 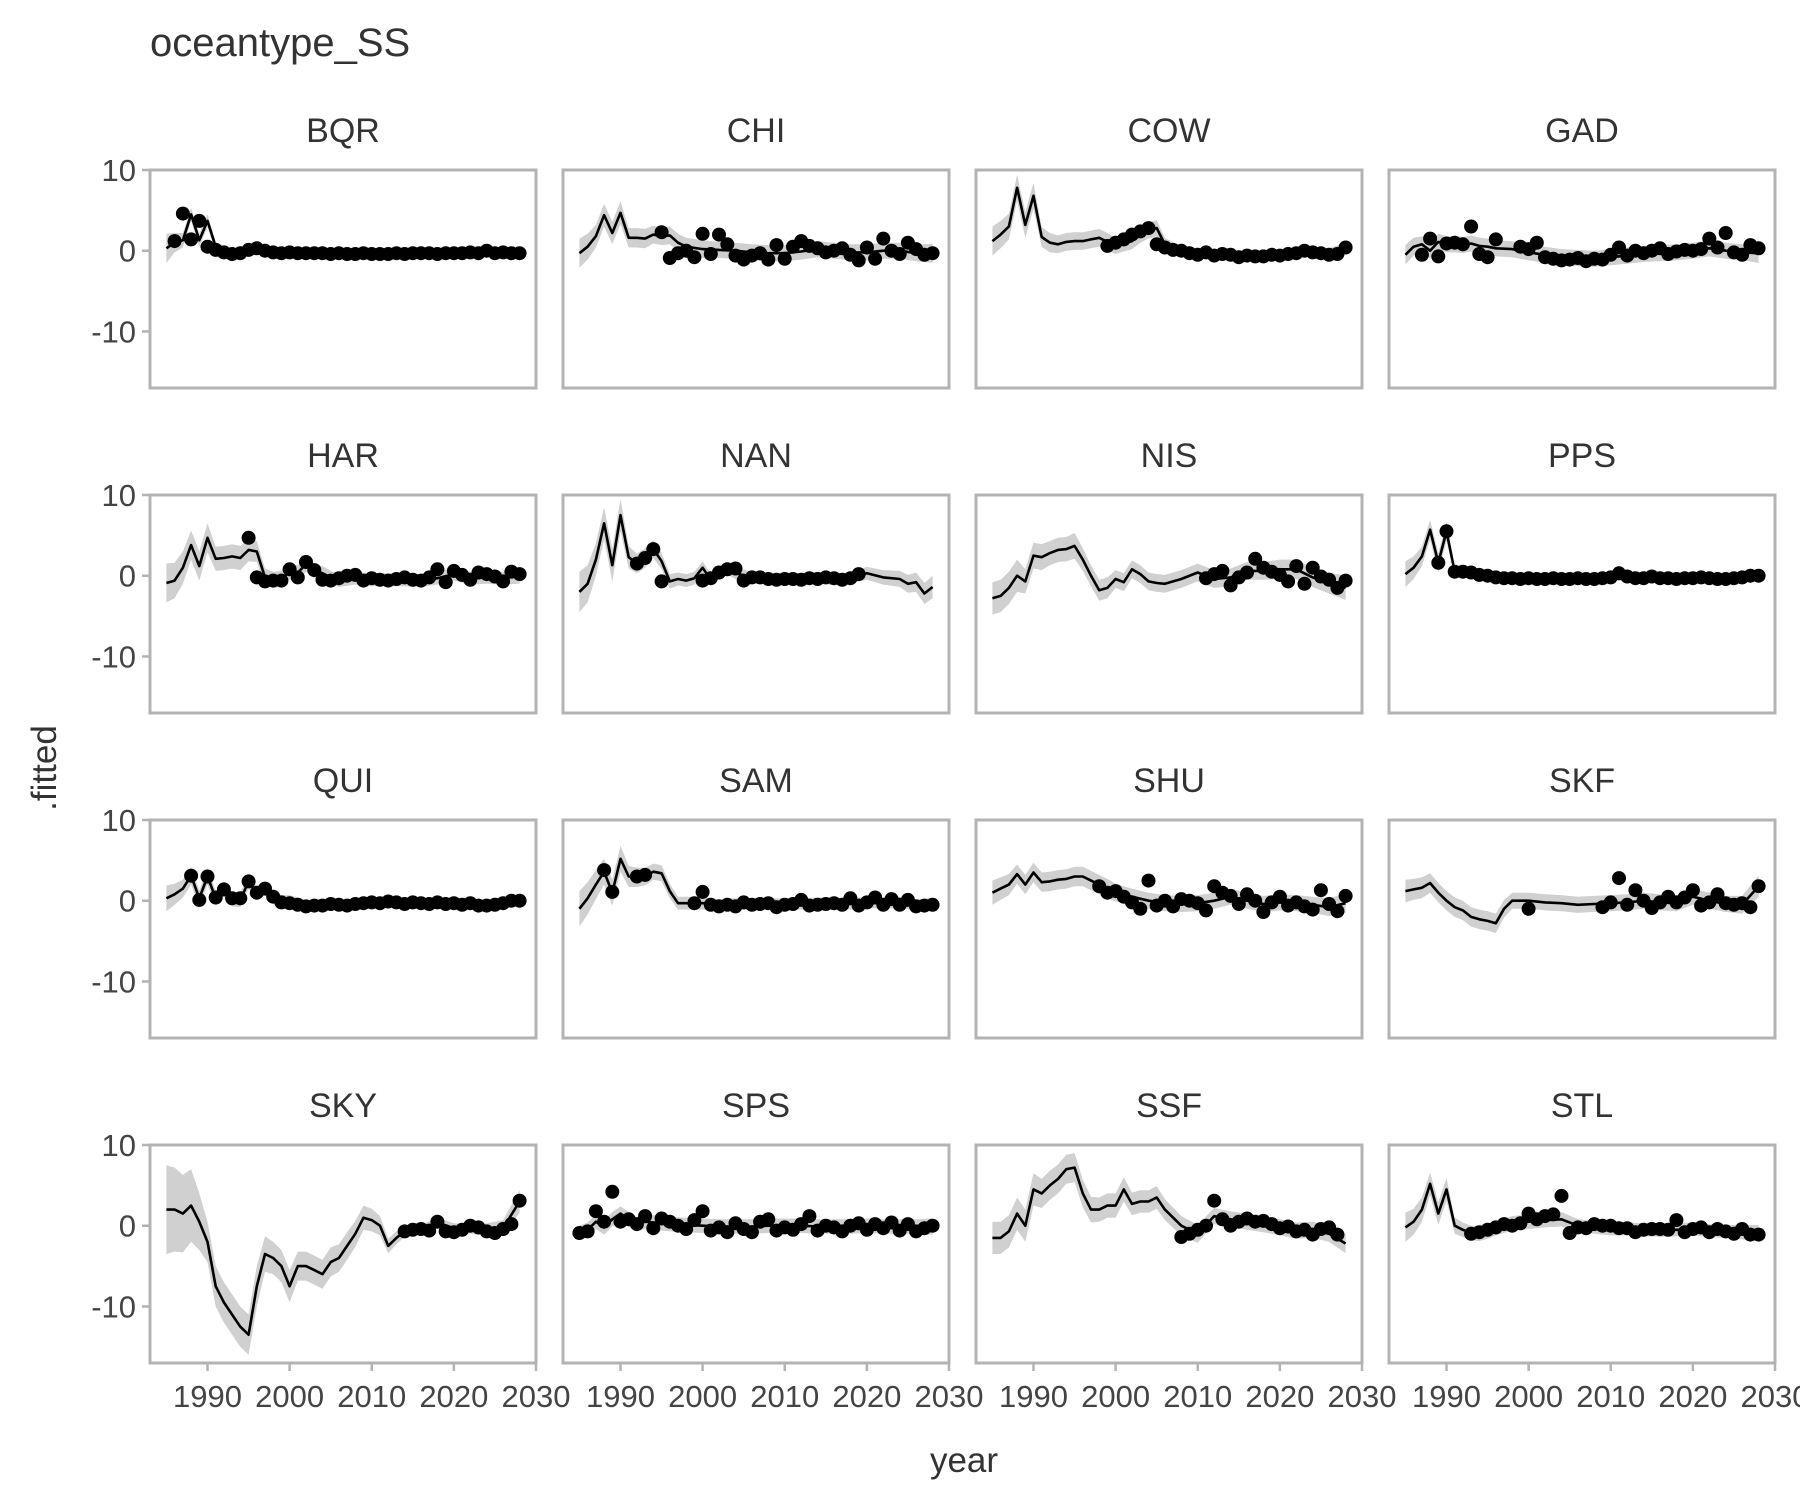 I want to click on facet-panel-gad: GAD, so click(x=1582, y=251).